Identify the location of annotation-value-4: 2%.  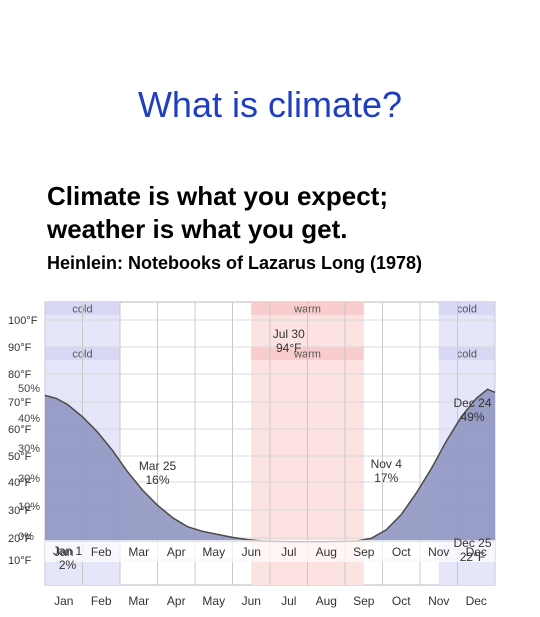
(68, 565).